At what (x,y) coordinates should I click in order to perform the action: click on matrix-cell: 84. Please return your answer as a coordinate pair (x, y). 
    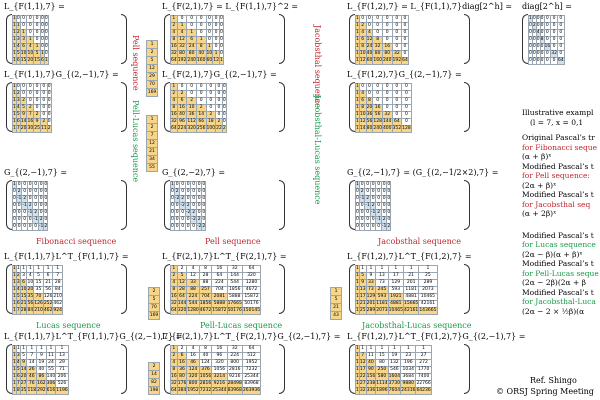
    Looking at the image, I should click on (57, 290).